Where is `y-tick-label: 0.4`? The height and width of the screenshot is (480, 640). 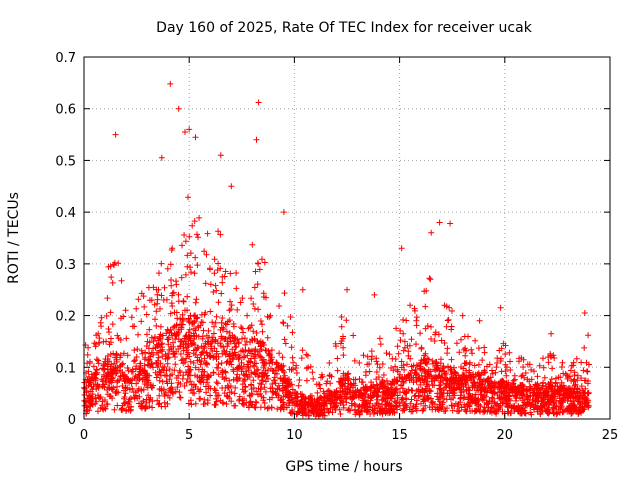 y-tick-label: 0.4 is located at coordinates (65, 213).